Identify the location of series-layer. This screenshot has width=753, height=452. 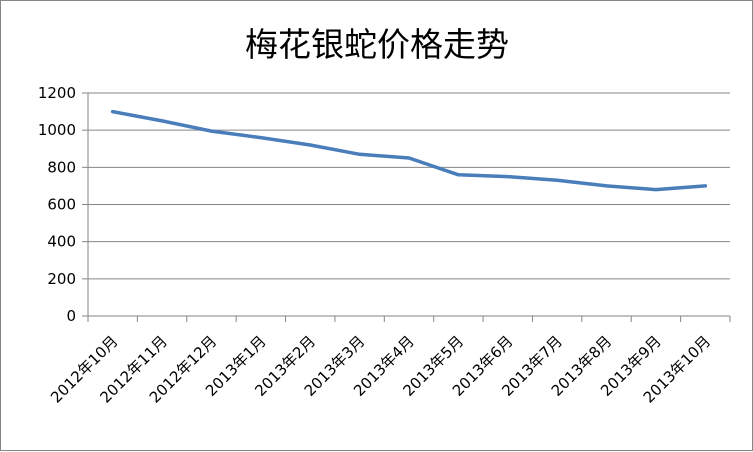
(409, 150).